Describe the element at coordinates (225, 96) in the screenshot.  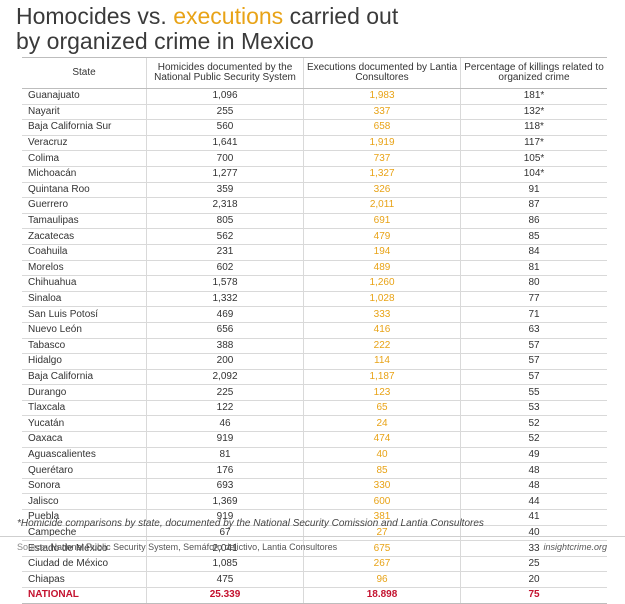
I see `cell-homicides: 1,096` at that location.